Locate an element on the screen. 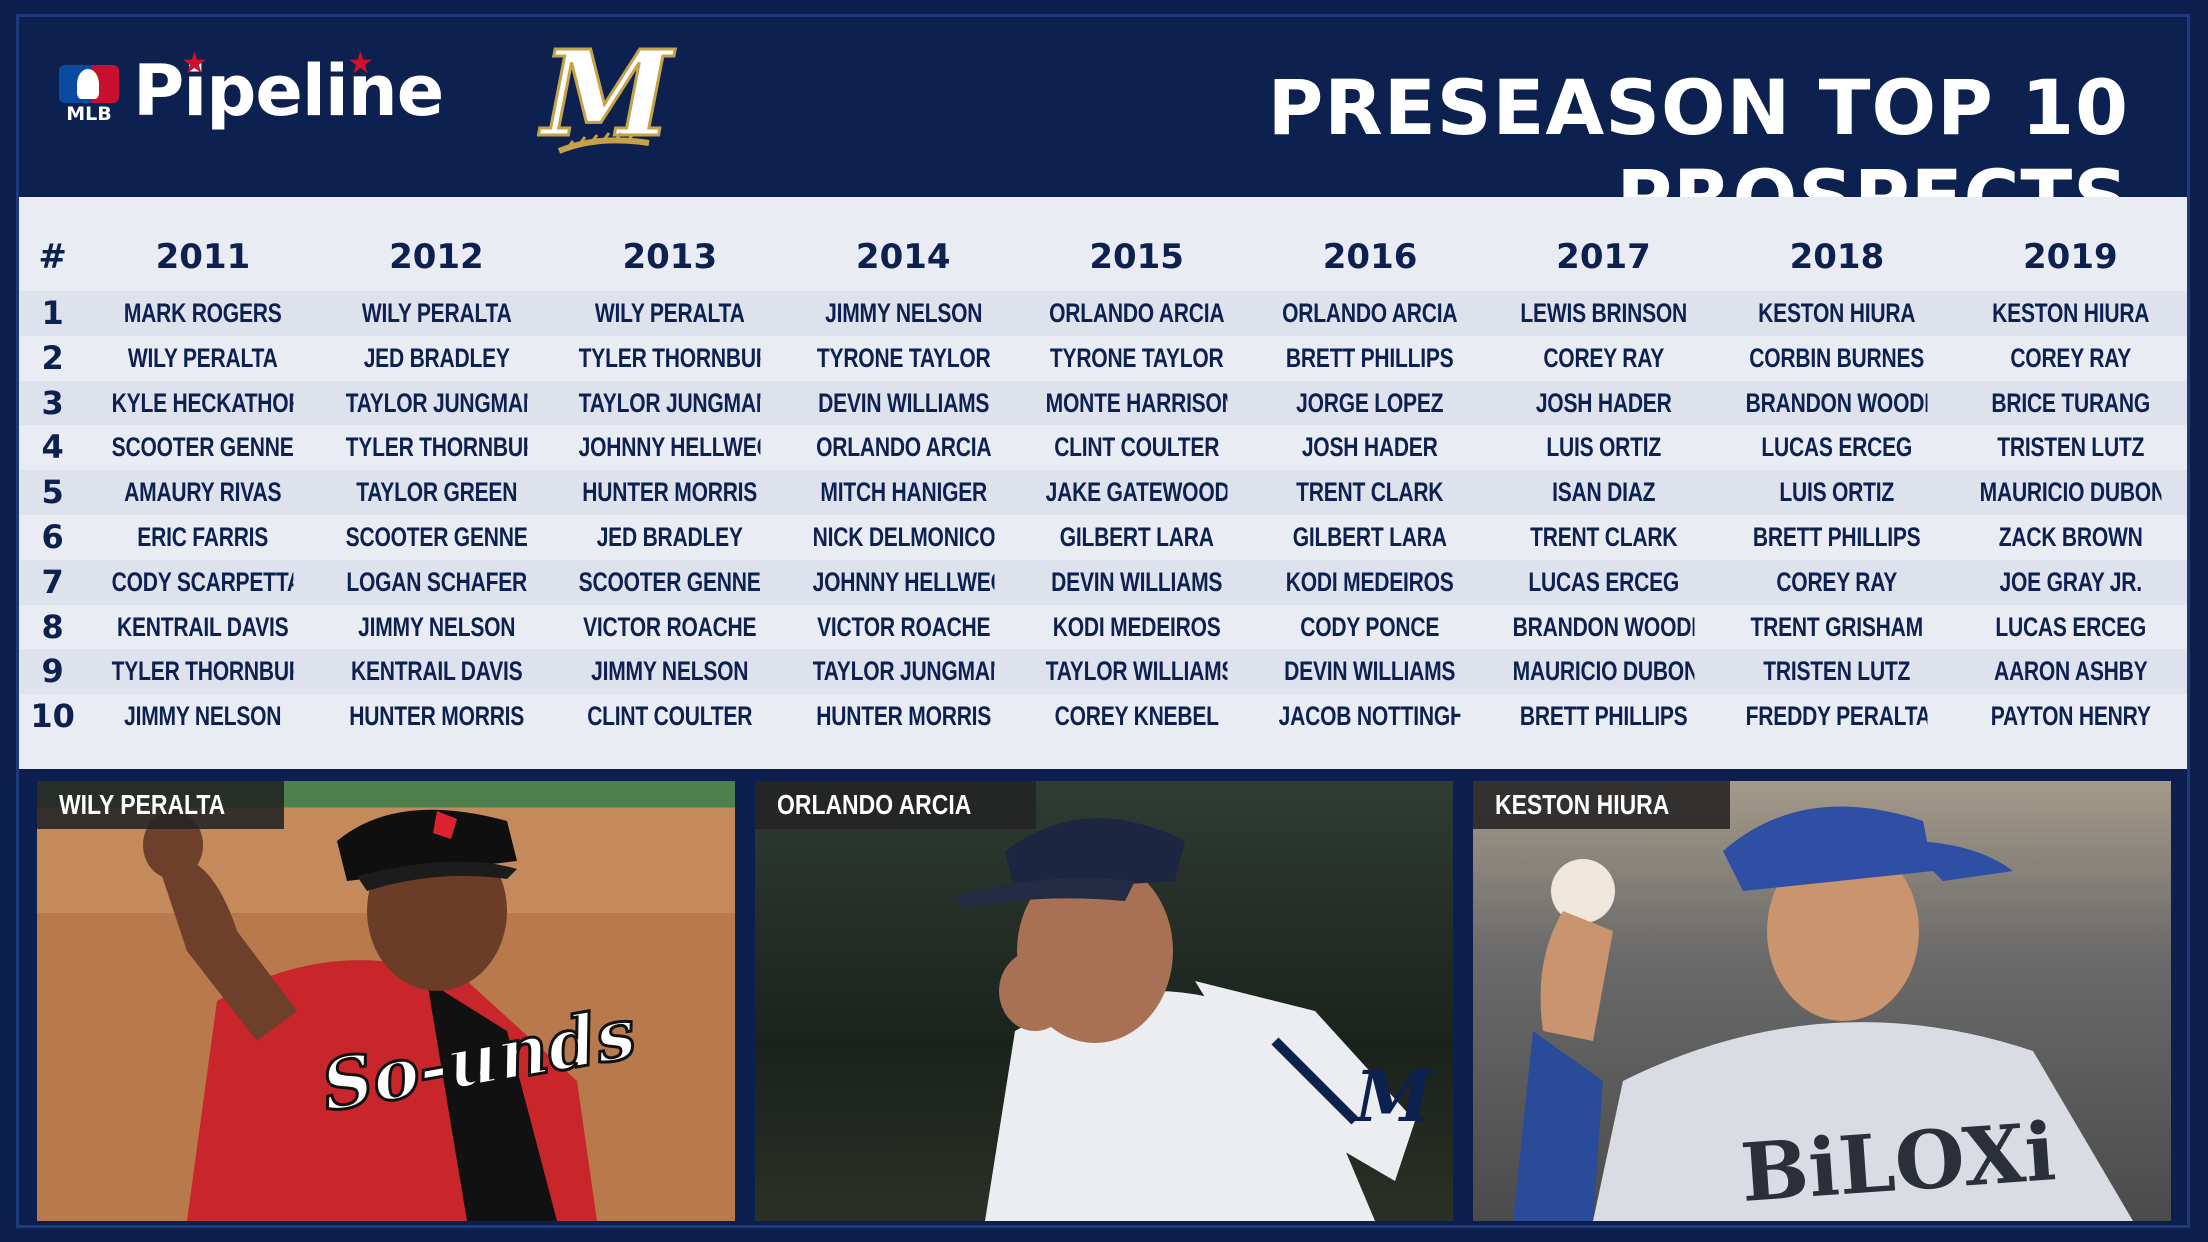 This screenshot has width=2208, height=1242. player-photo-keston-hiura: BiLOXi KESTON HIURA is located at coordinates (1822, 1001).